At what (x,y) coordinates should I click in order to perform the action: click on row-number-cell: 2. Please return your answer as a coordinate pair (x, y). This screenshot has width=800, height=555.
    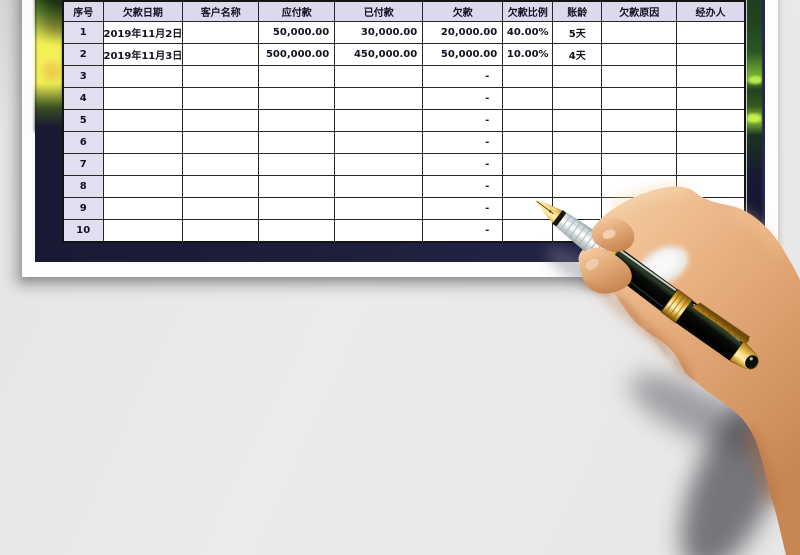
    Looking at the image, I should click on (83, 54).